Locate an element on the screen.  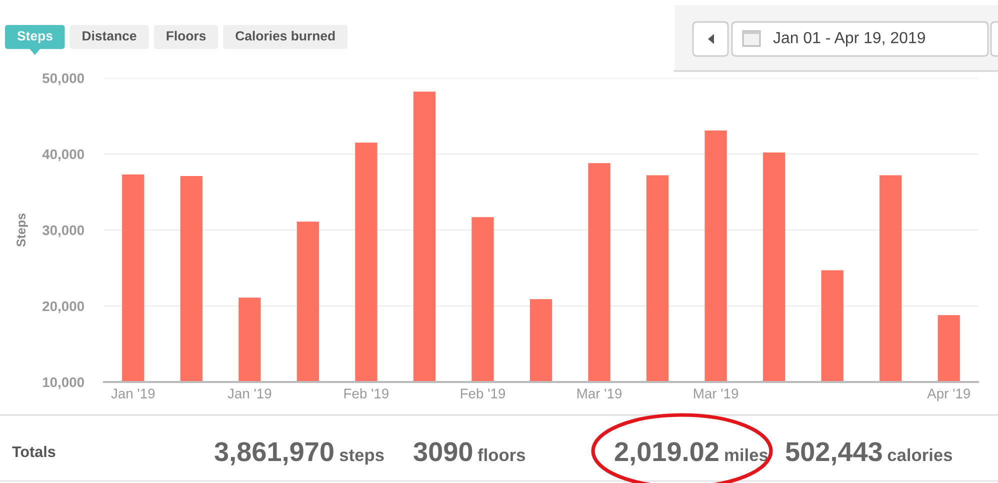
y-tick-label: 10,000 is located at coordinates (63, 383).